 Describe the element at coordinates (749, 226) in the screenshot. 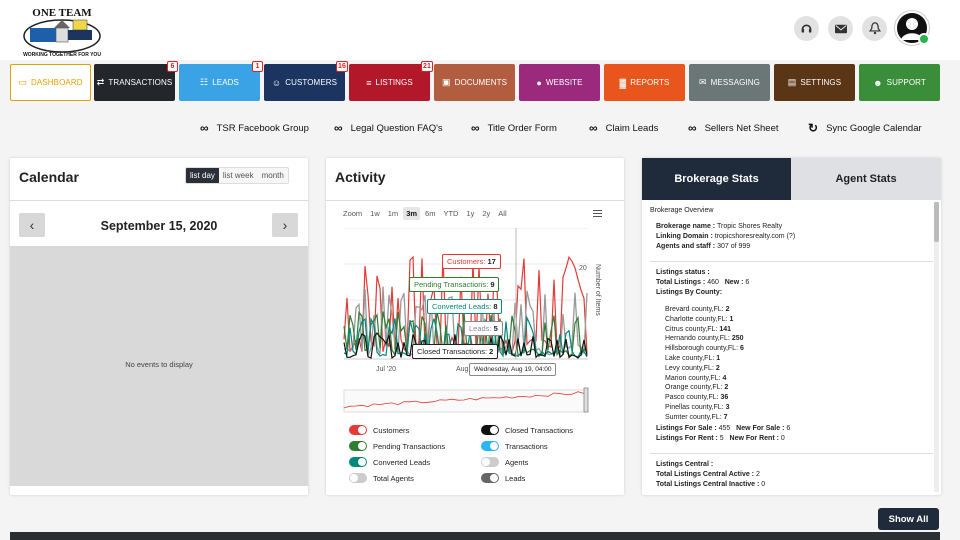

I see `brokerage-name: Tropic Shores Realty` at that location.